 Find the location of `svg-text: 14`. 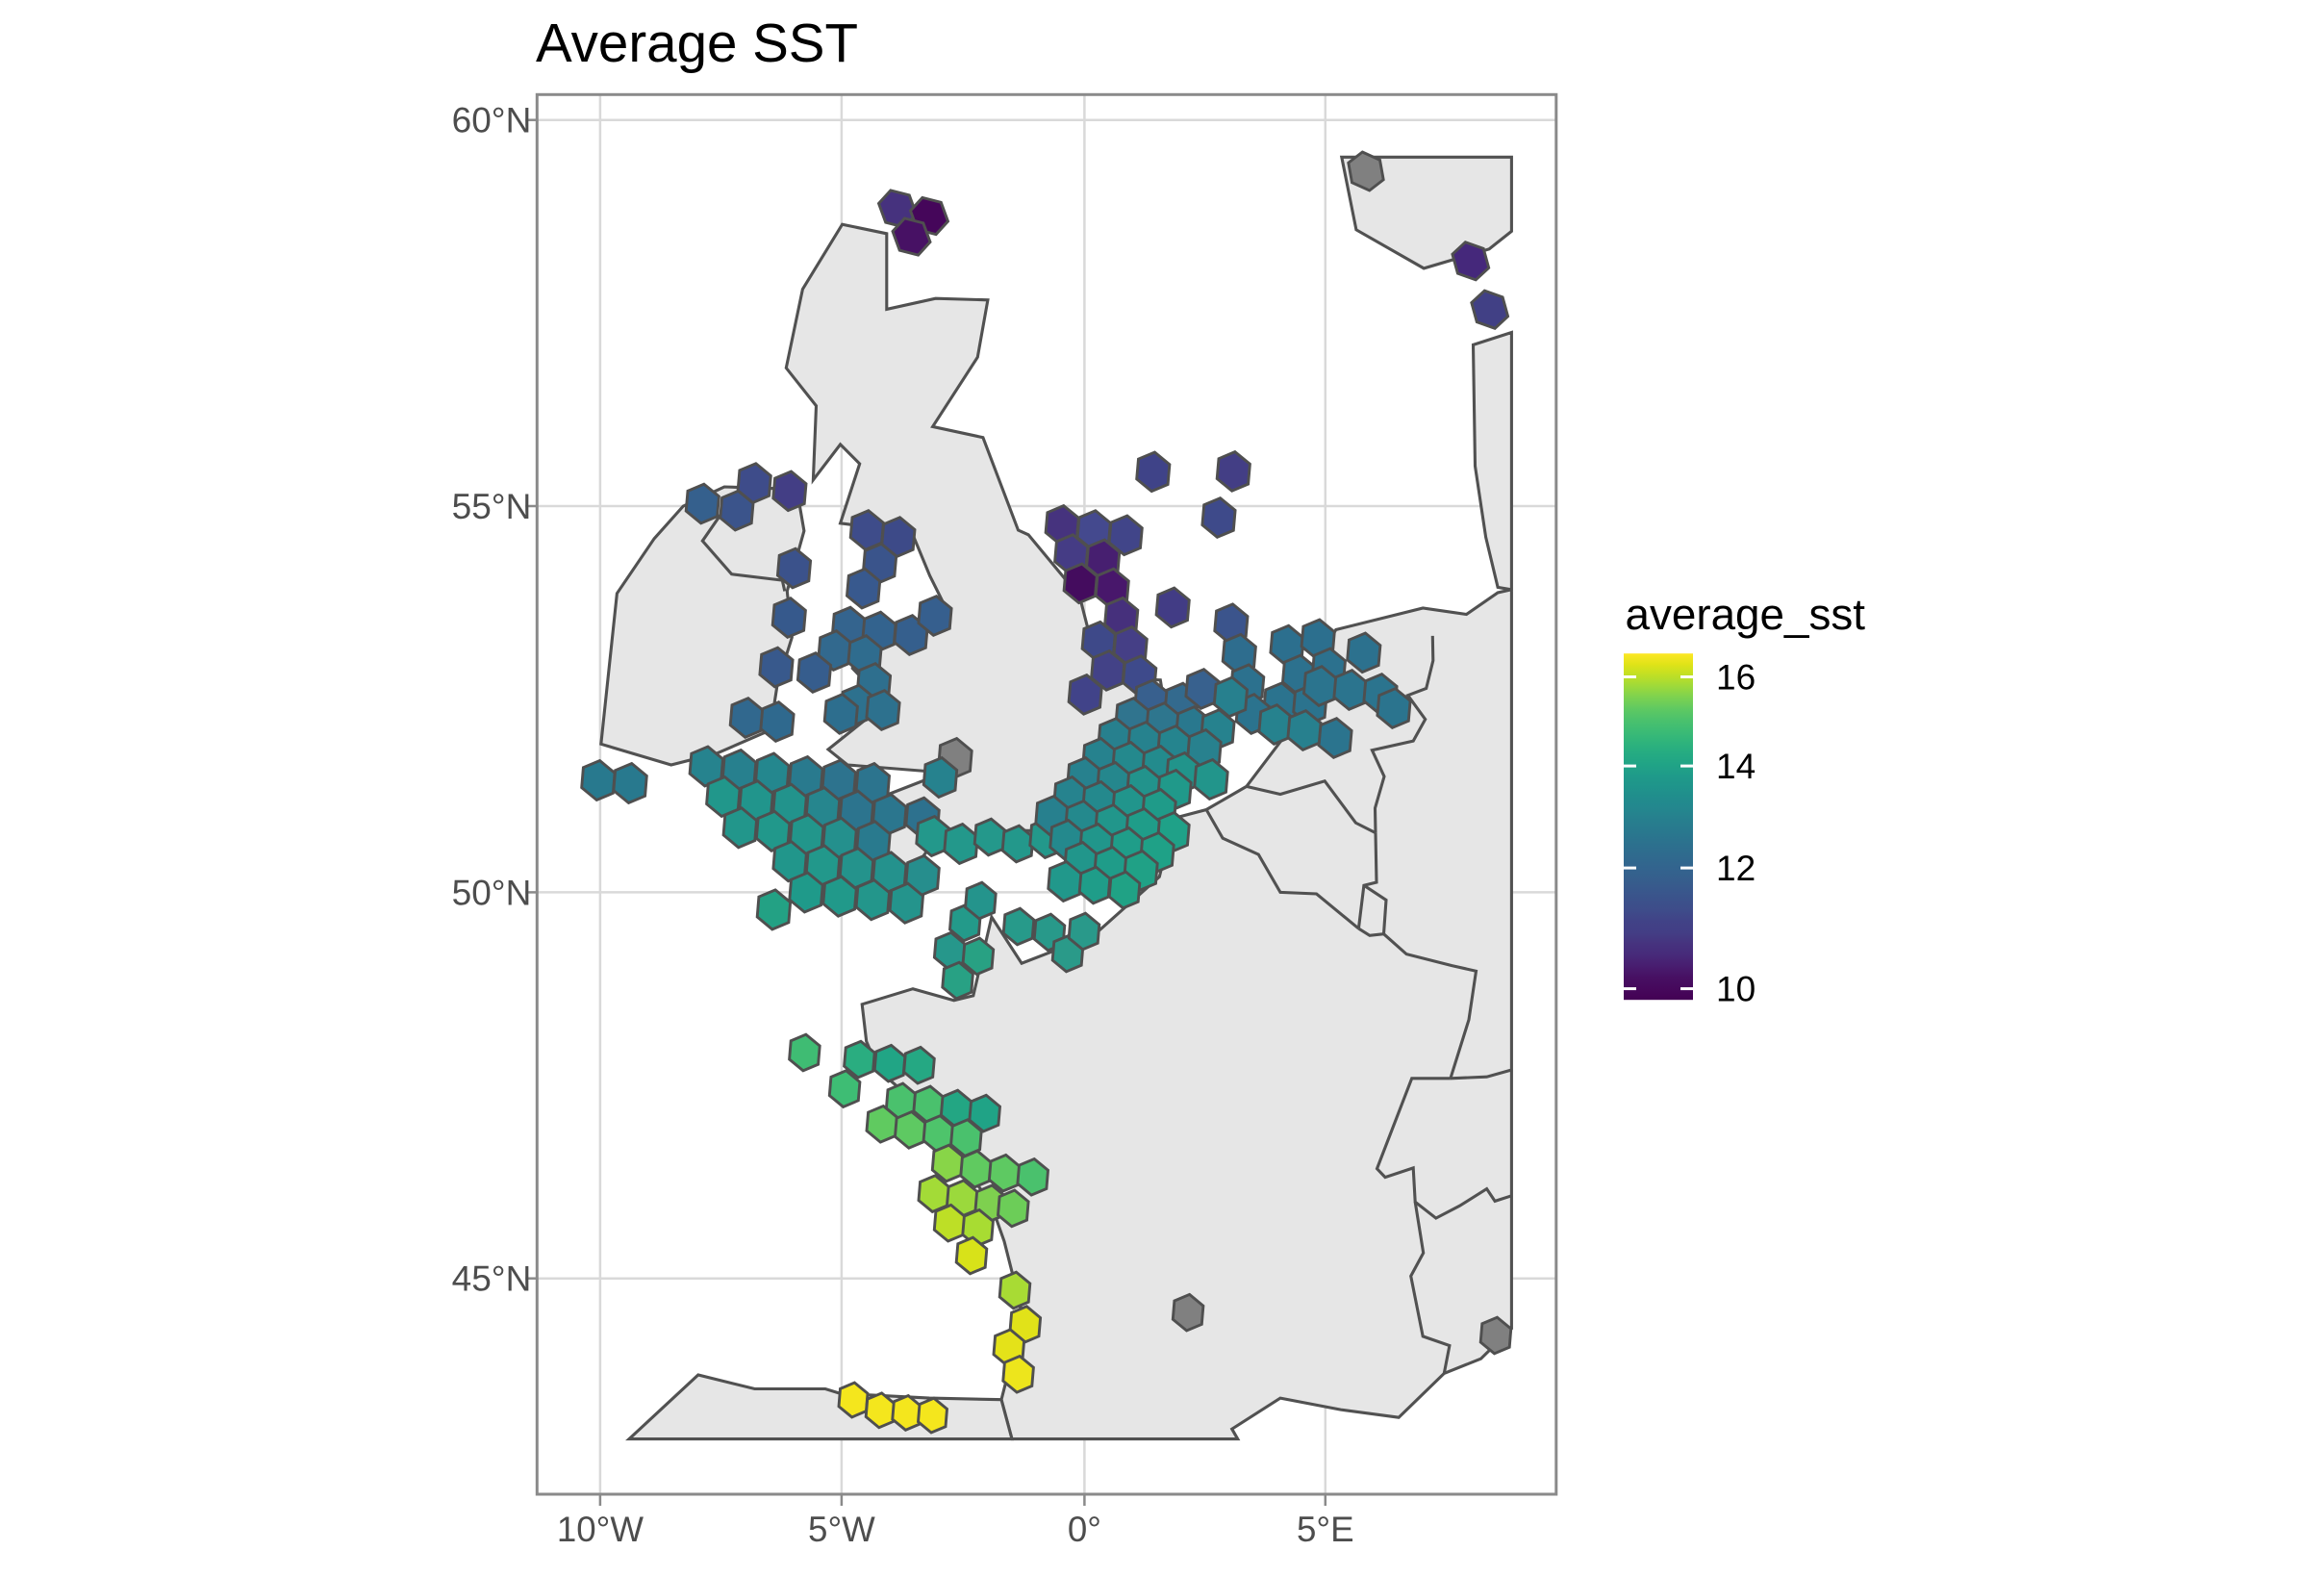

svg-text: 14 is located at coordinates (1736, 767).